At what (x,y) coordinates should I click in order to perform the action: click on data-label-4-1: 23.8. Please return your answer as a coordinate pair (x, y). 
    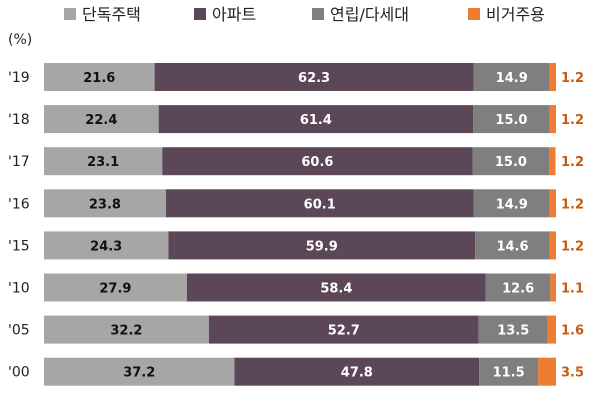
    Looking at the image, I should click on (105, 204).